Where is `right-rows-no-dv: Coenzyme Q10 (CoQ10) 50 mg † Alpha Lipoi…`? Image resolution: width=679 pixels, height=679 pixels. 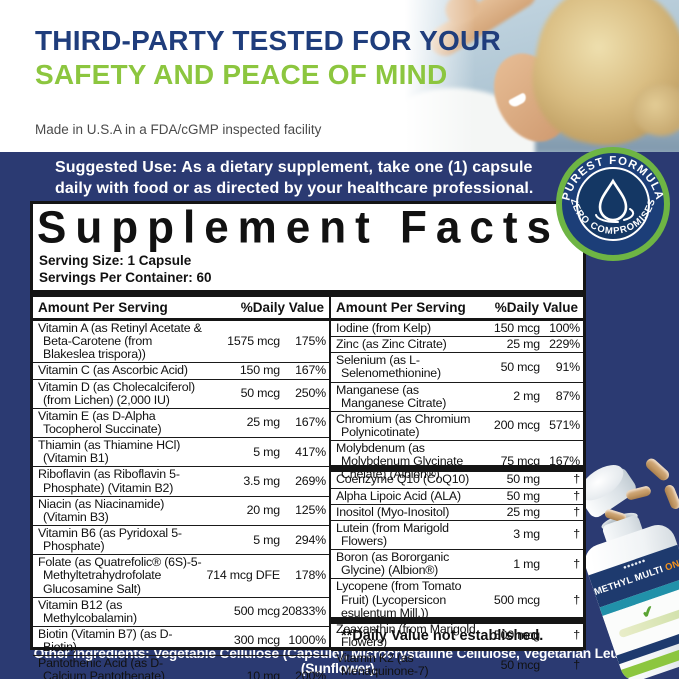
right-rows-no-dv: Coenzyme Q10 (CoQ10) 50 mg † Alpha Lipoi… is located at coordinates (457, 575).